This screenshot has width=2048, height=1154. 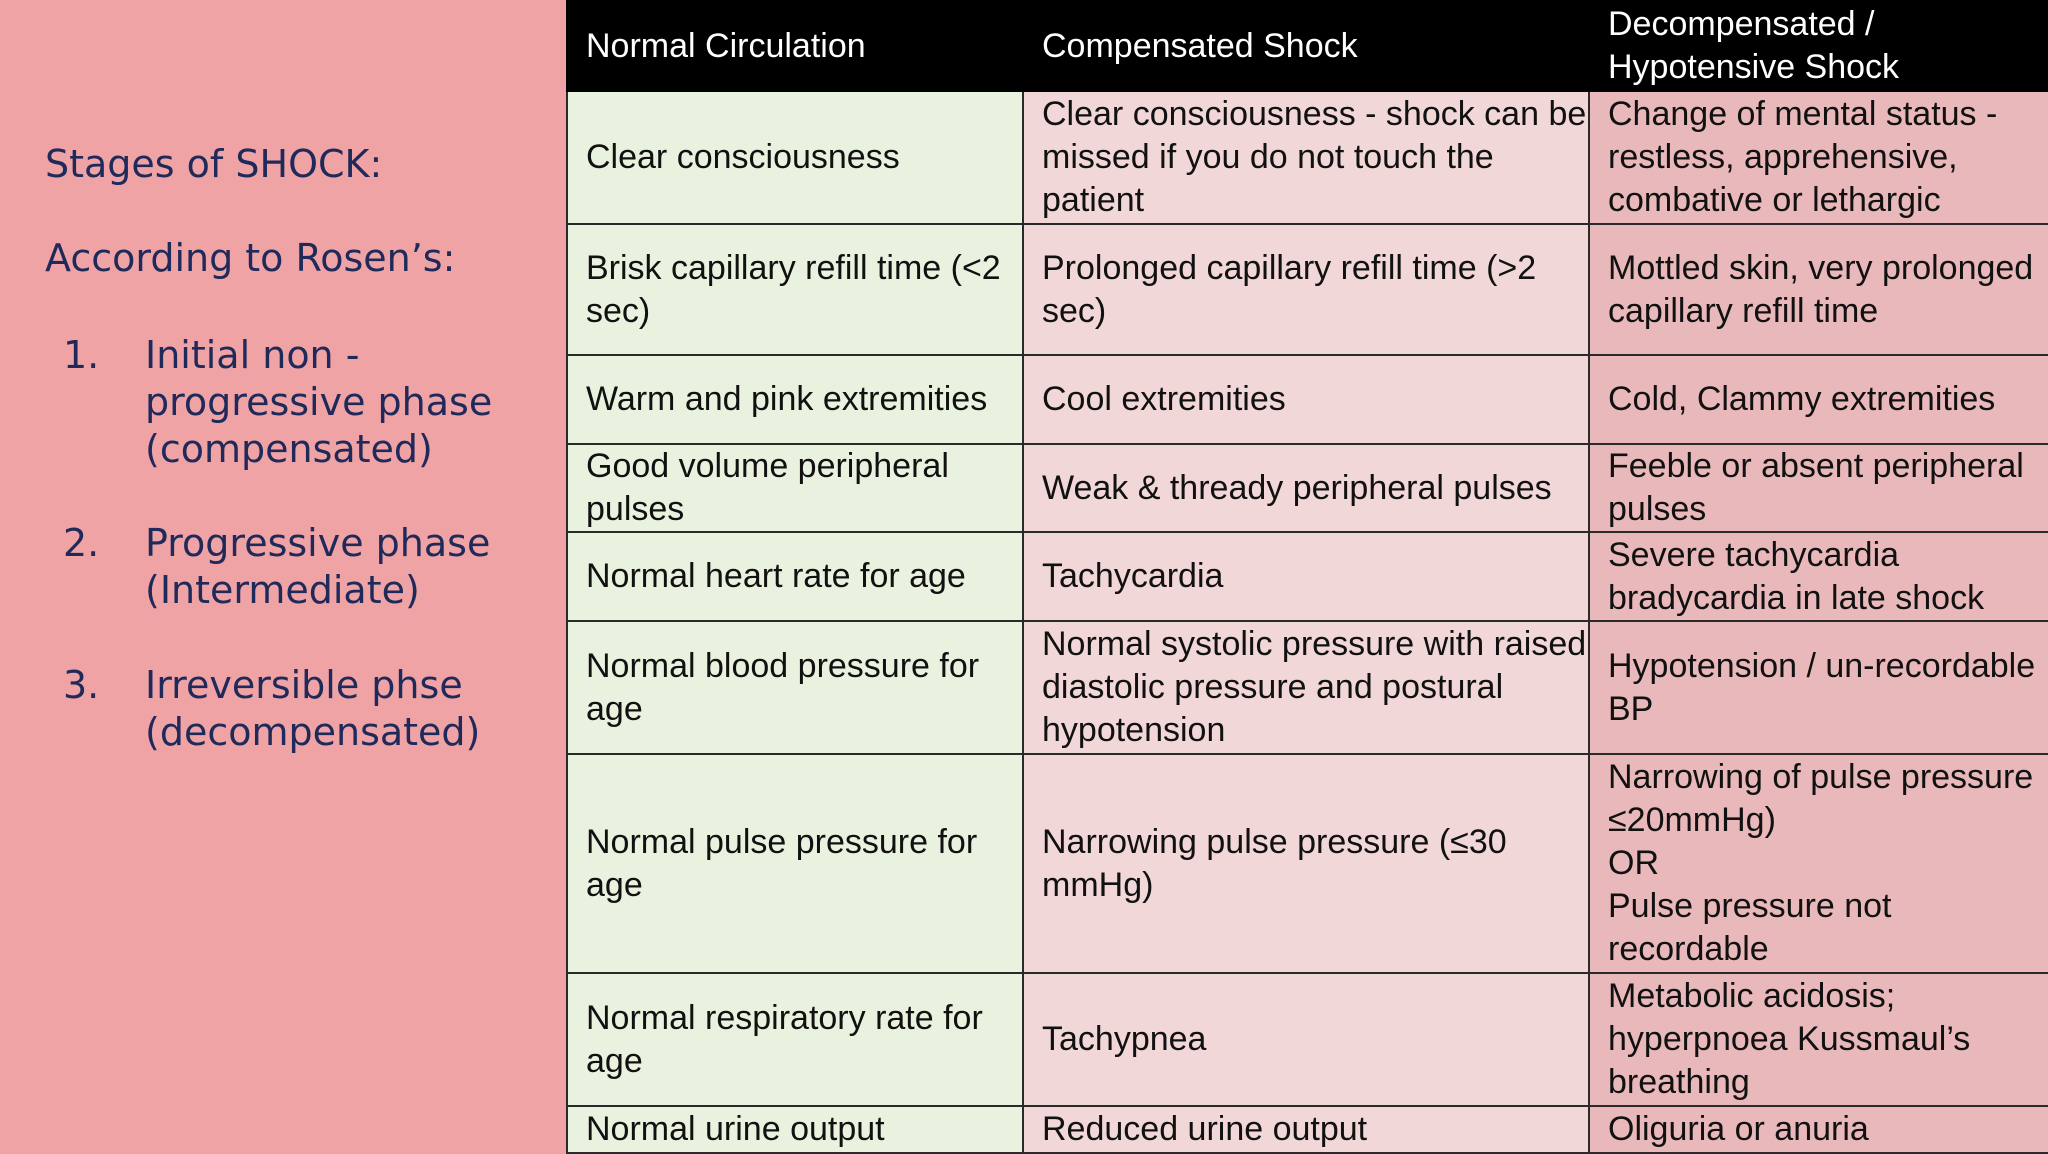 I want to click on cell-line: Pulse pressure not recordable, so click(x=1750, y=927).